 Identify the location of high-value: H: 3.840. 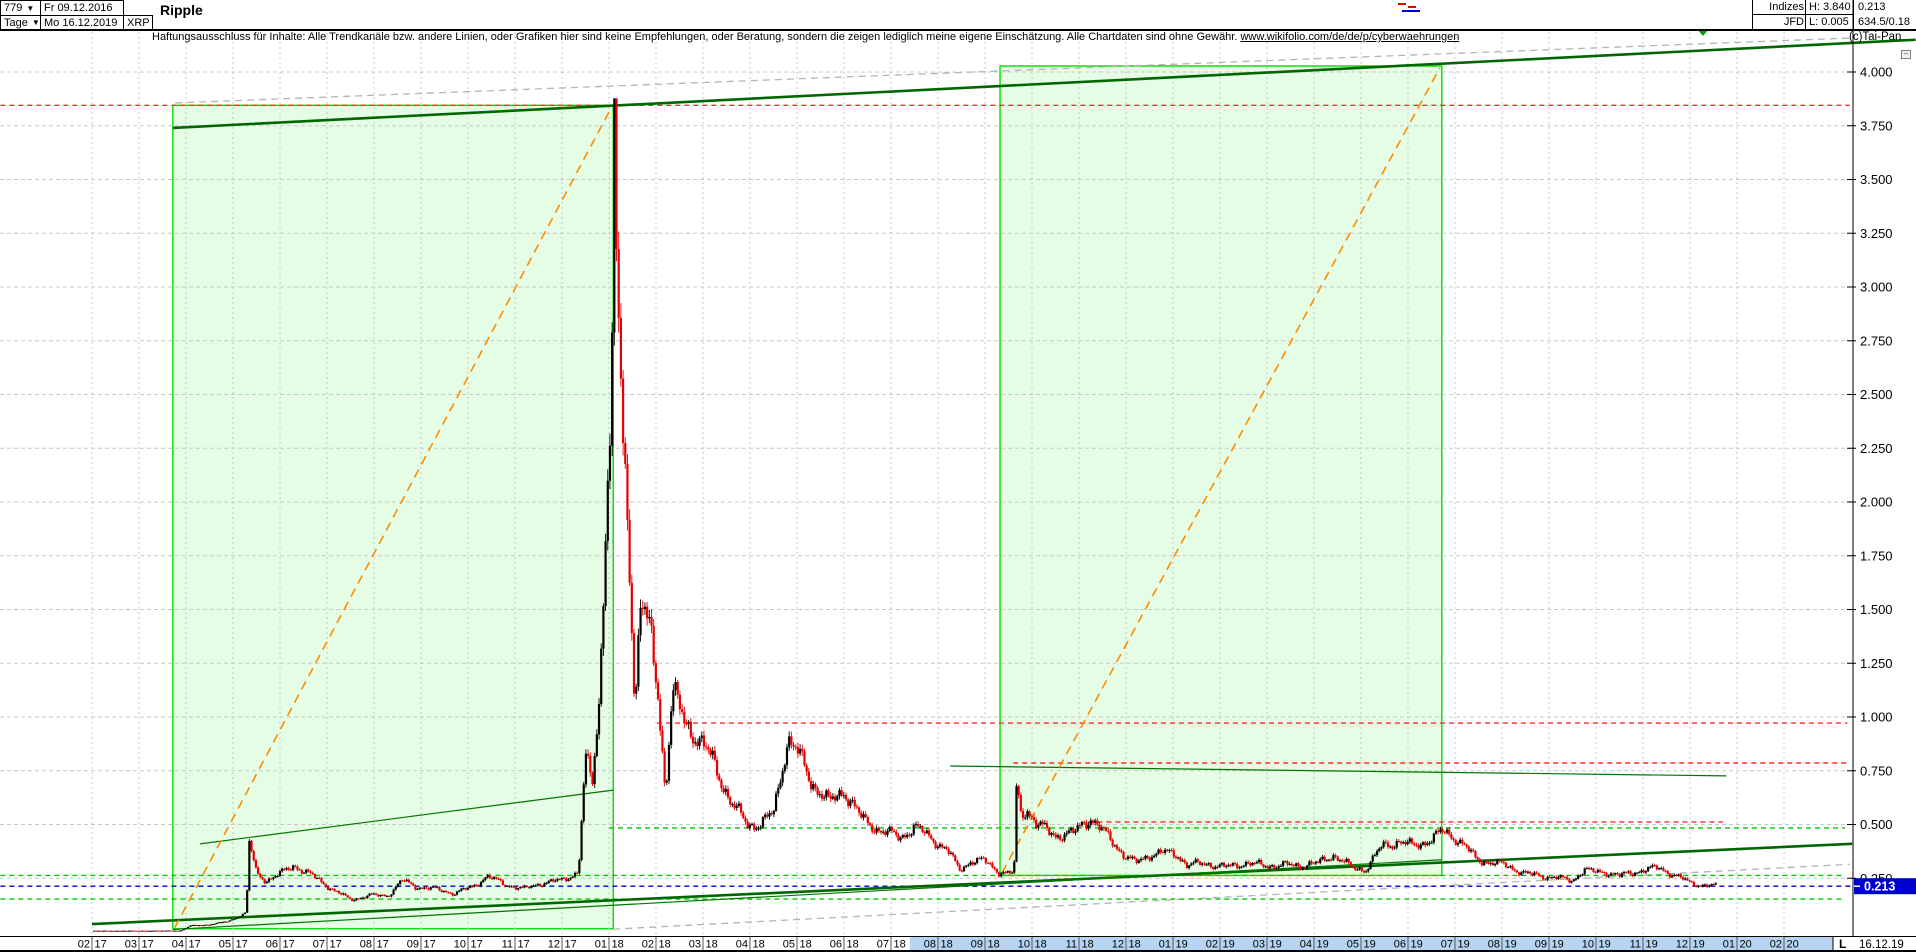
(1830, 7).